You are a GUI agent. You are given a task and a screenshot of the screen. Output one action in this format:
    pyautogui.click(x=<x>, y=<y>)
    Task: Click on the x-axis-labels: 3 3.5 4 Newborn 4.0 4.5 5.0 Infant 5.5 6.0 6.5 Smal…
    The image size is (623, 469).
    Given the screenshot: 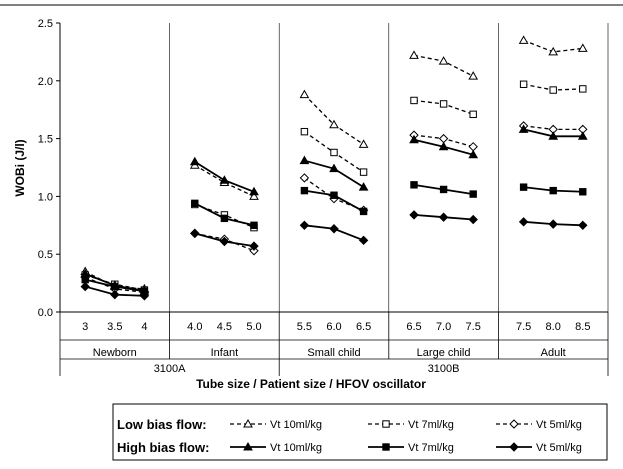 What is the action you would take?
    pyautogui.click(x=336, y=348)
    